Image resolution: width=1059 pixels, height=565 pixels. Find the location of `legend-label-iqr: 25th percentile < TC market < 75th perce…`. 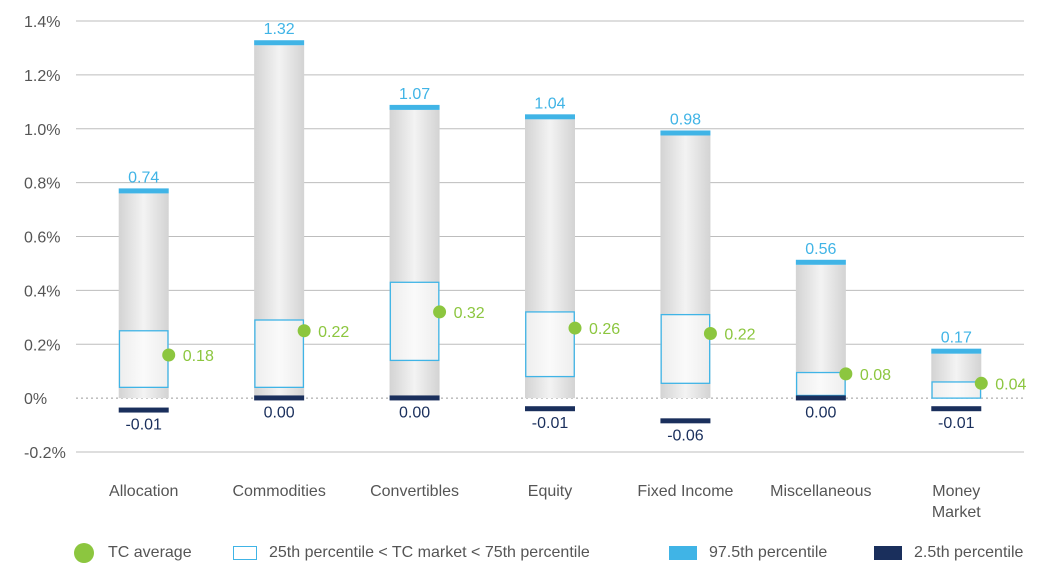

legend-label-iqr: 25th percentile < TC market < 75th perce… is located at coordinates (429, 552).